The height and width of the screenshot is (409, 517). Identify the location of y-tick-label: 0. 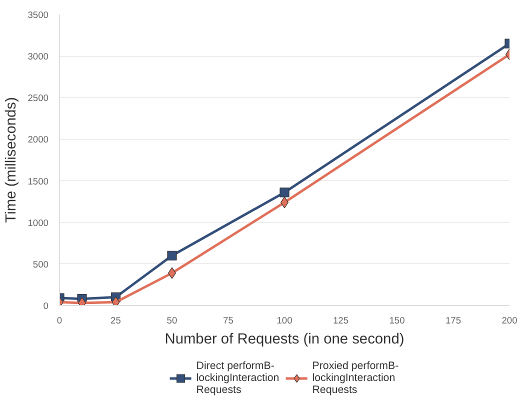
(46, 306).